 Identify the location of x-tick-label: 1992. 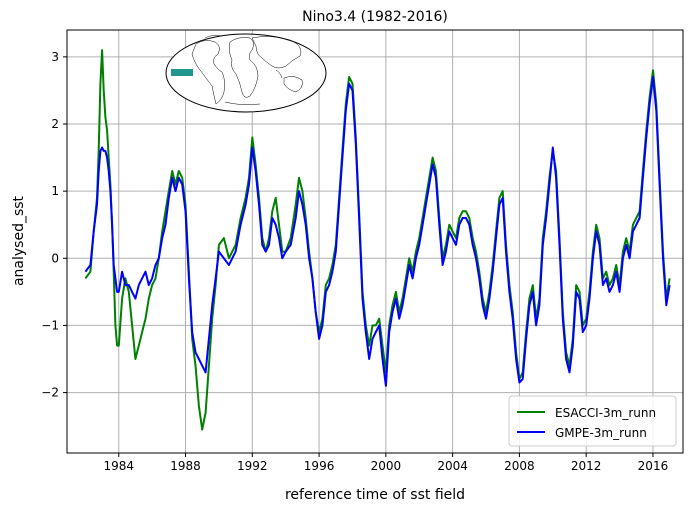
(252, 466).